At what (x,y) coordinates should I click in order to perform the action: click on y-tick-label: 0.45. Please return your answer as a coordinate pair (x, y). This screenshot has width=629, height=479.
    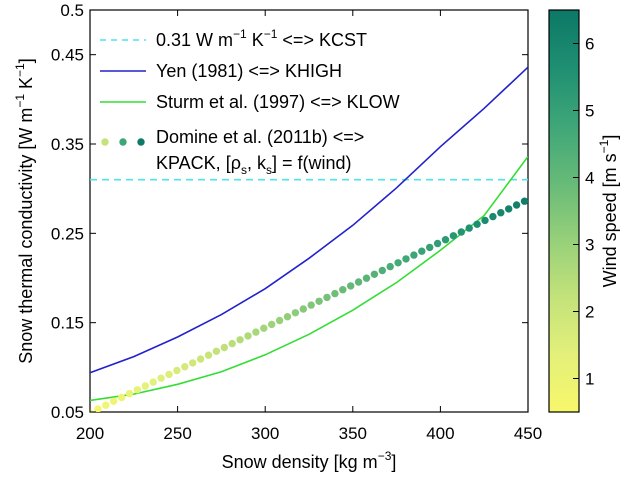
    Looking at the image, I should click on (67, 55).